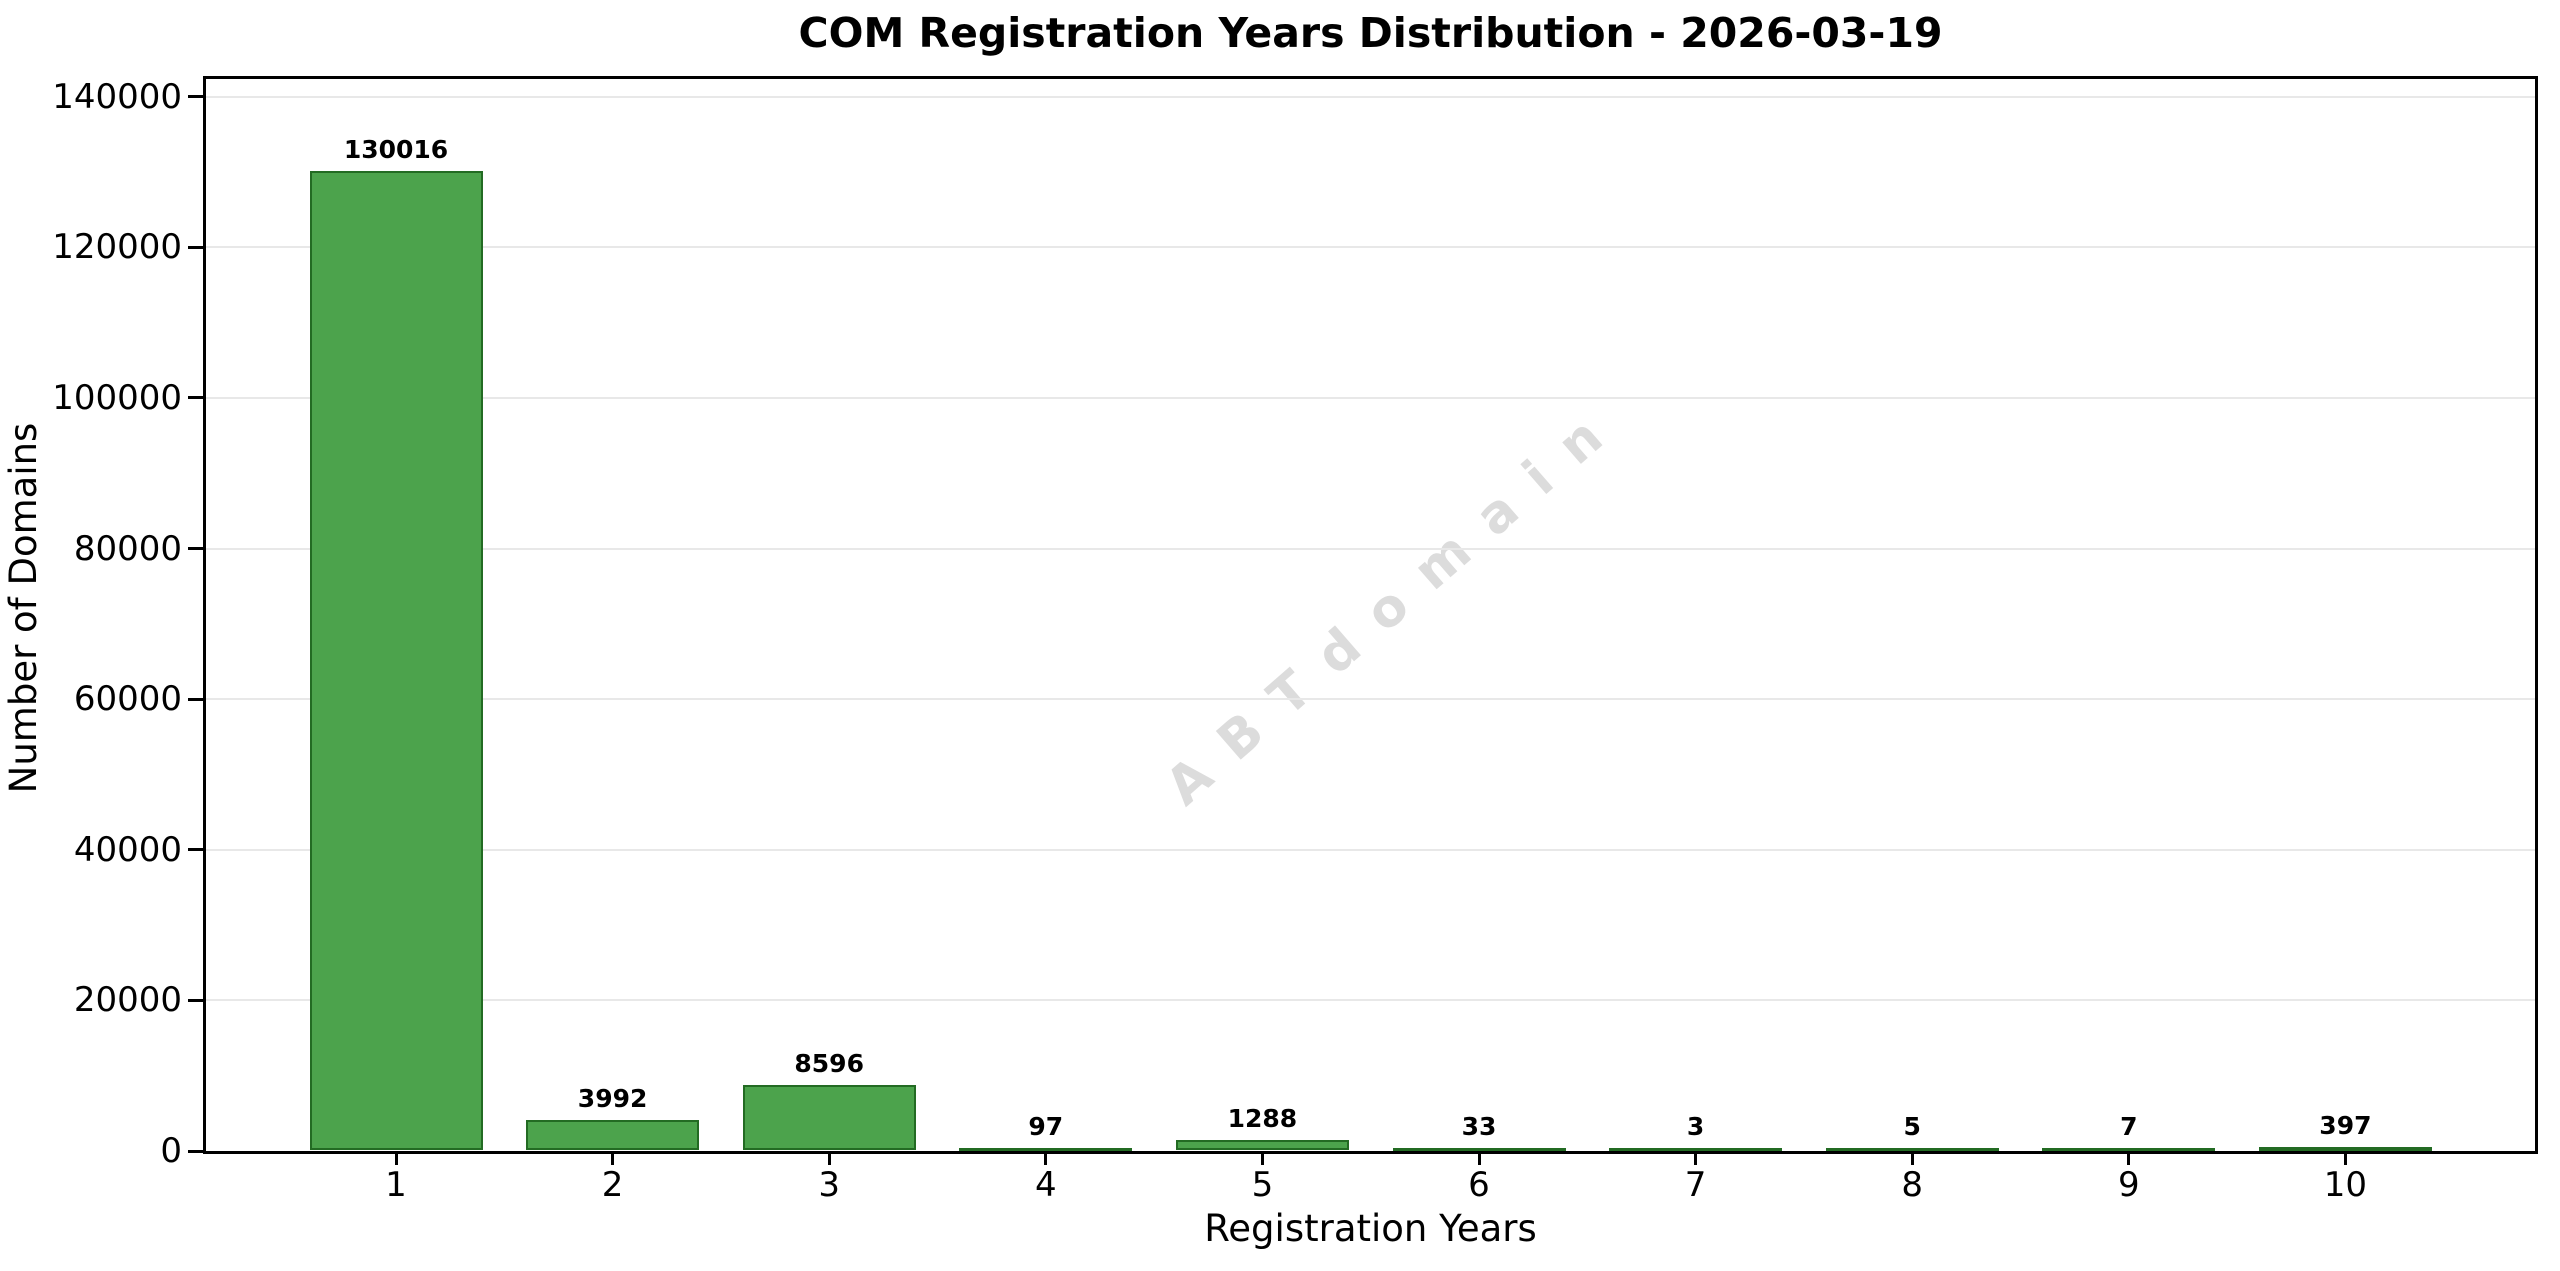 The width and height of the screenshot is (2560, 1271). What do you see at coordinates (117, 397) in the screenshot?
I see `y-tick-label: 100000` at bounding box center [117, 397].